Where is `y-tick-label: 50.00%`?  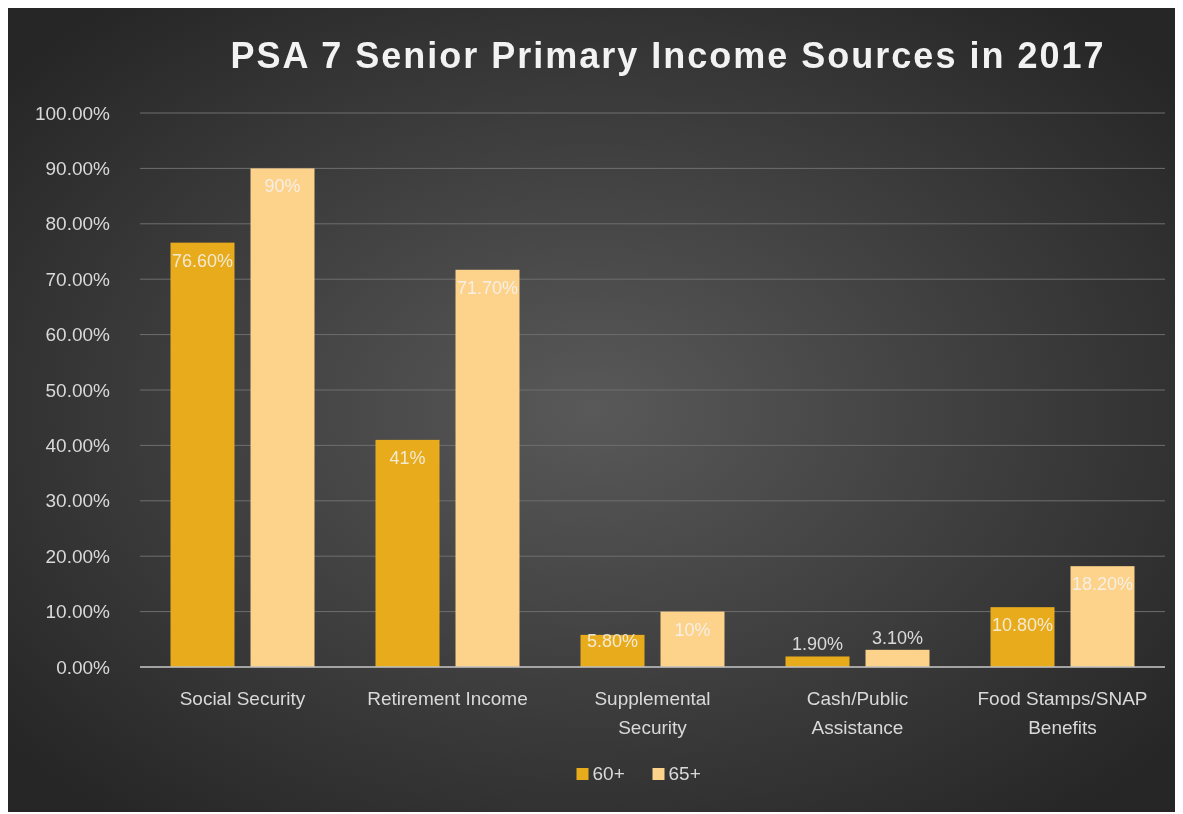 y-tick-label: 50.00% is located at coordinates (78, 390).